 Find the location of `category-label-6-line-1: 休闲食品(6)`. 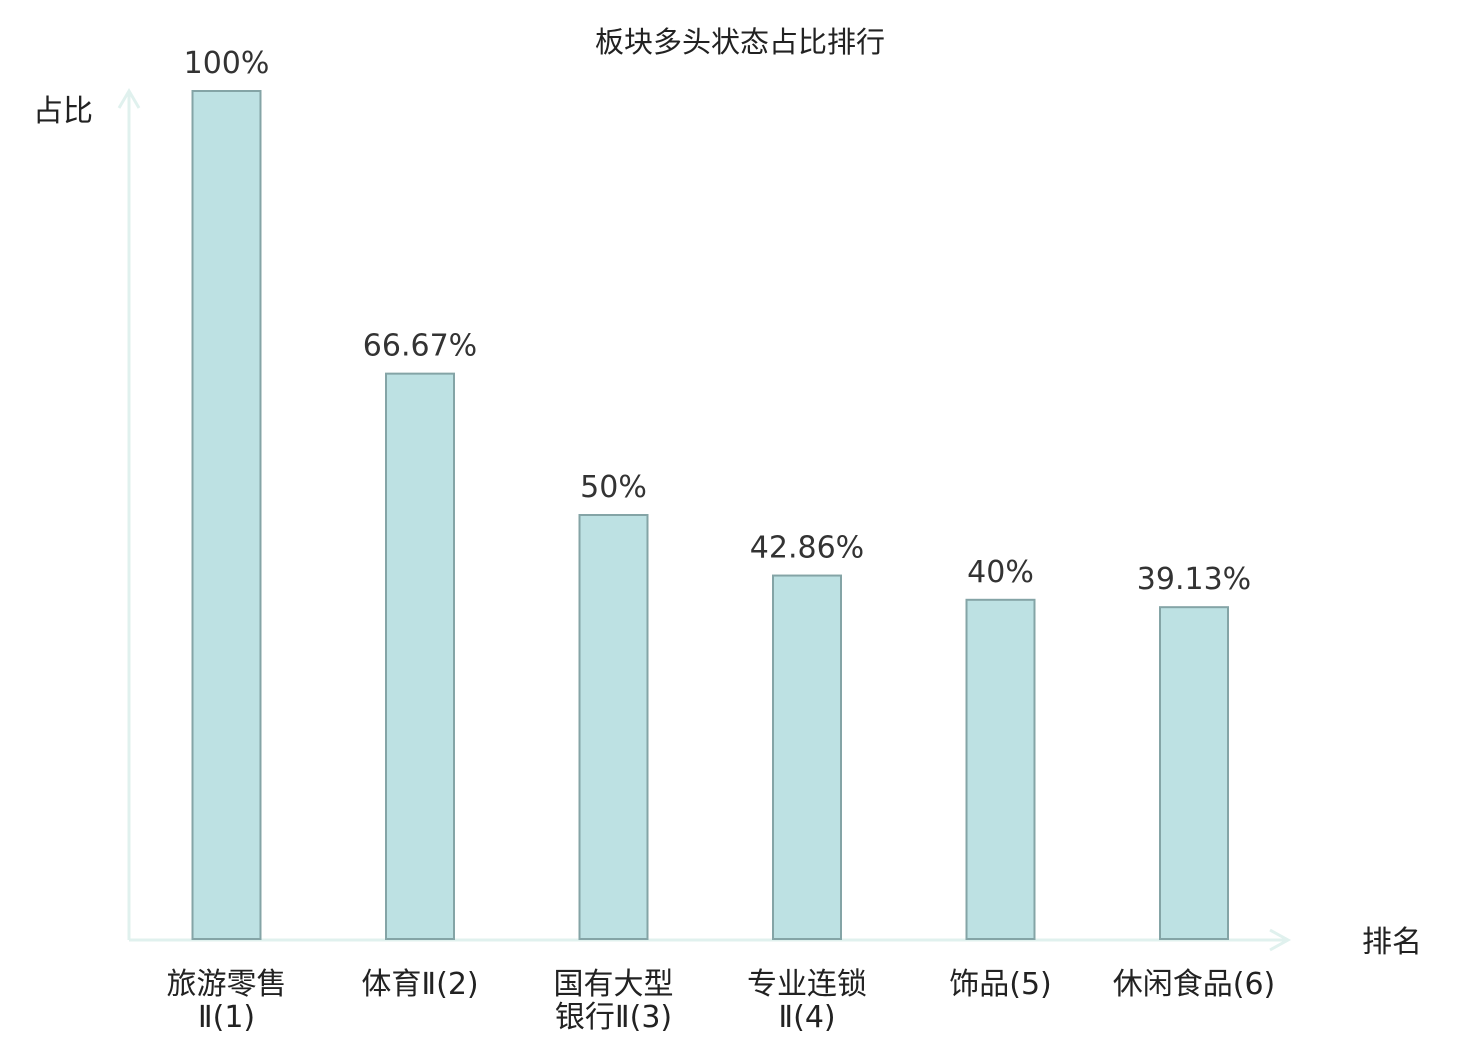

category-label-6-line-1: 休闲食品(6) is located at coordinates (1194, 984).